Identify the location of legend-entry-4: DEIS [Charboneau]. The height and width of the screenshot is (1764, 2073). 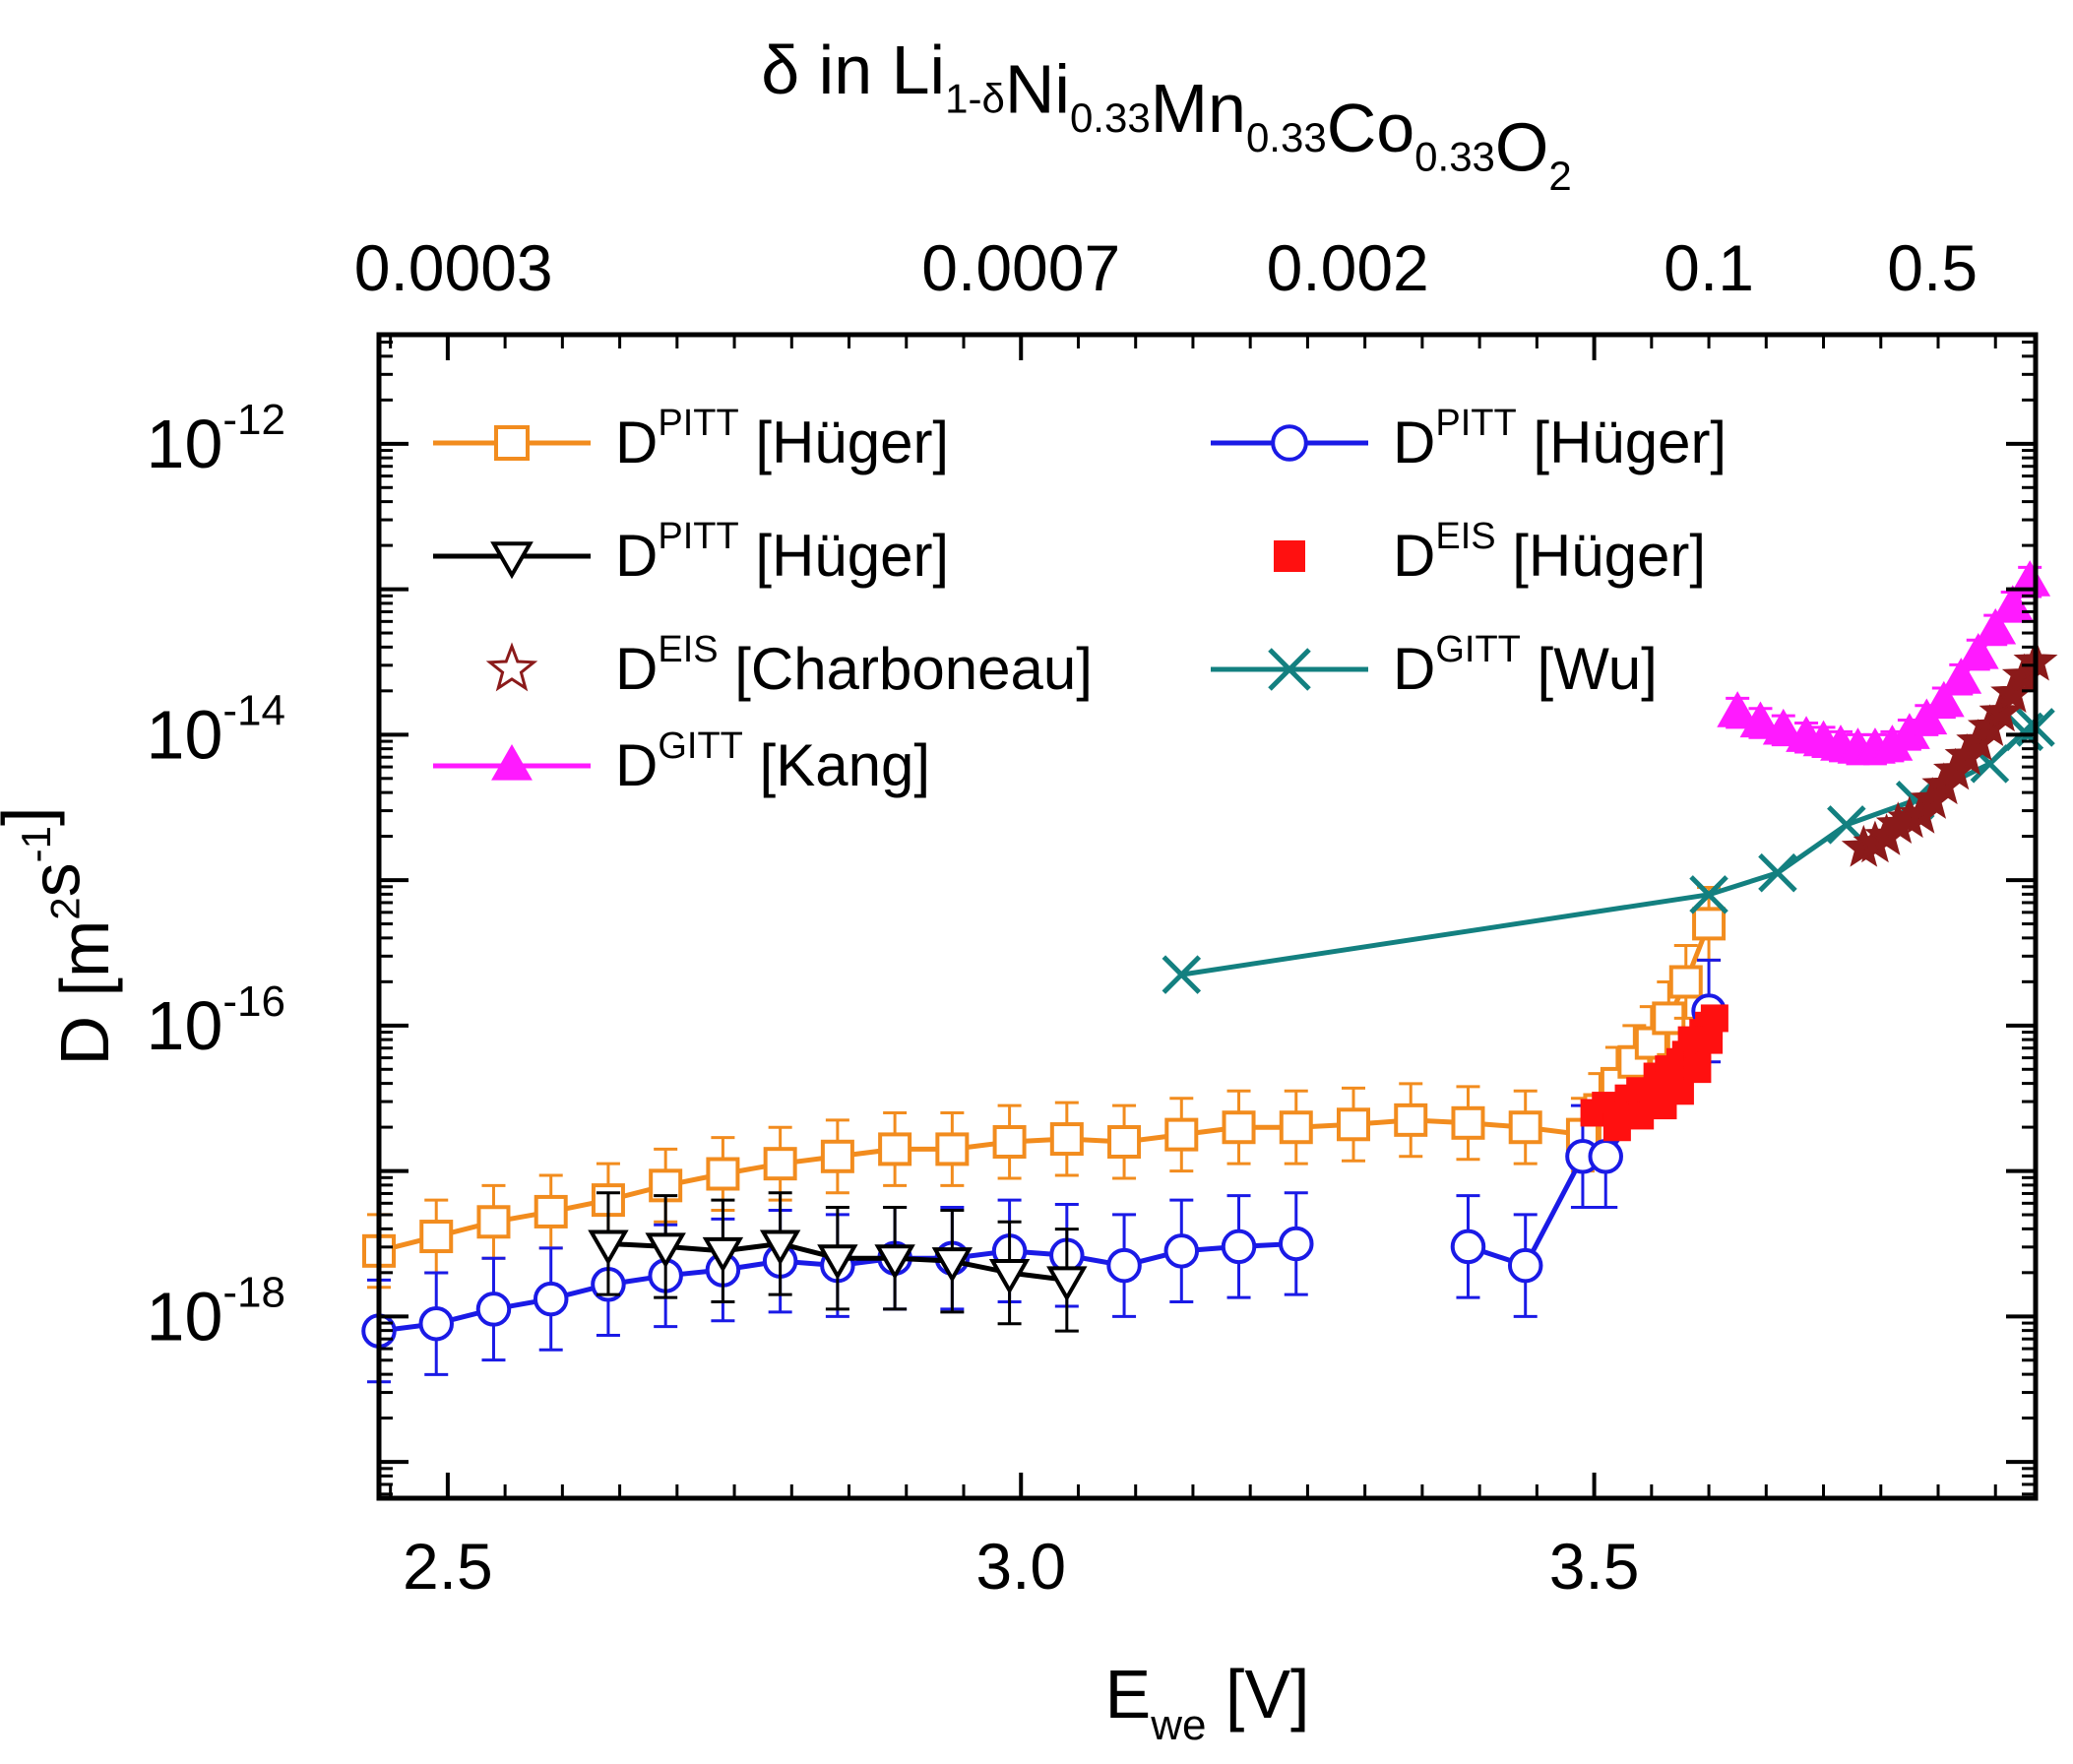
(789, 665).